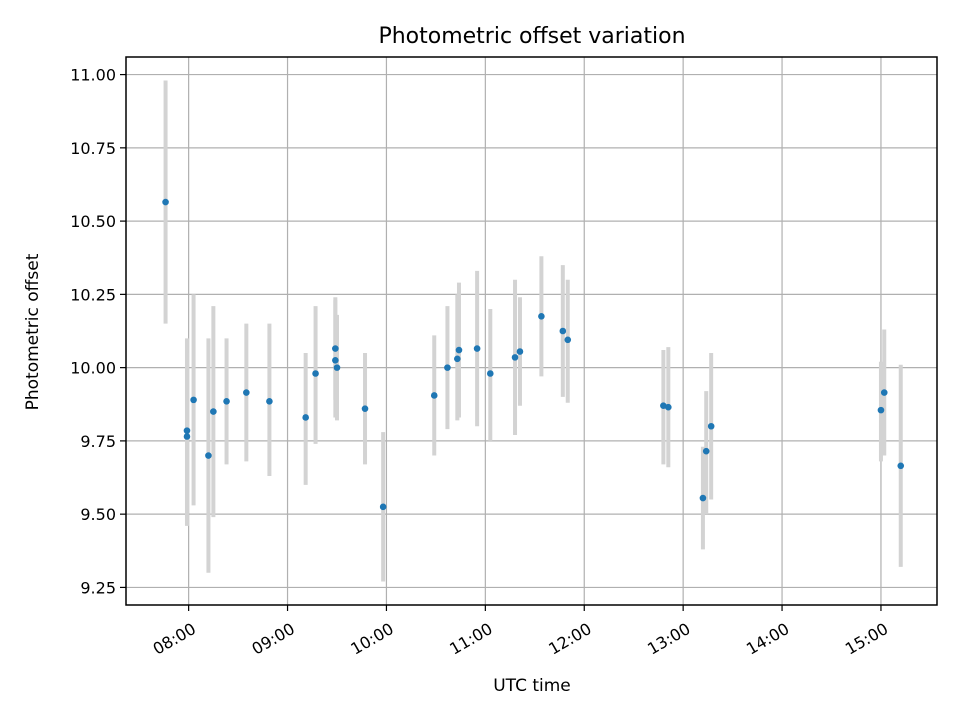 The width and height of the screenshot is (960, 720). I want to click on y-axis-label: Photometric offset, so click(33, 331).